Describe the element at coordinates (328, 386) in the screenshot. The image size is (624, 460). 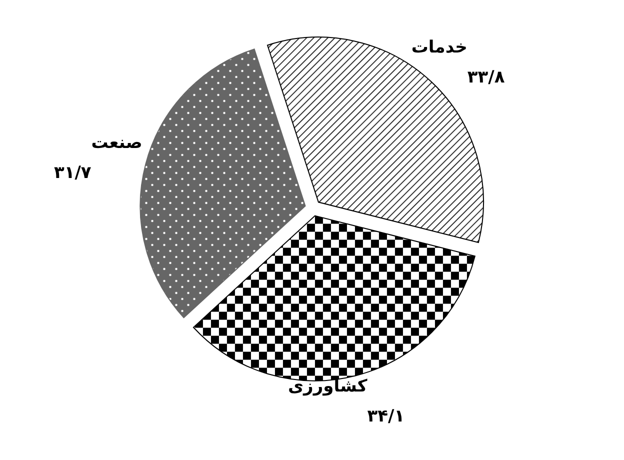
I see `slice-label: کشاورزی` at that location.